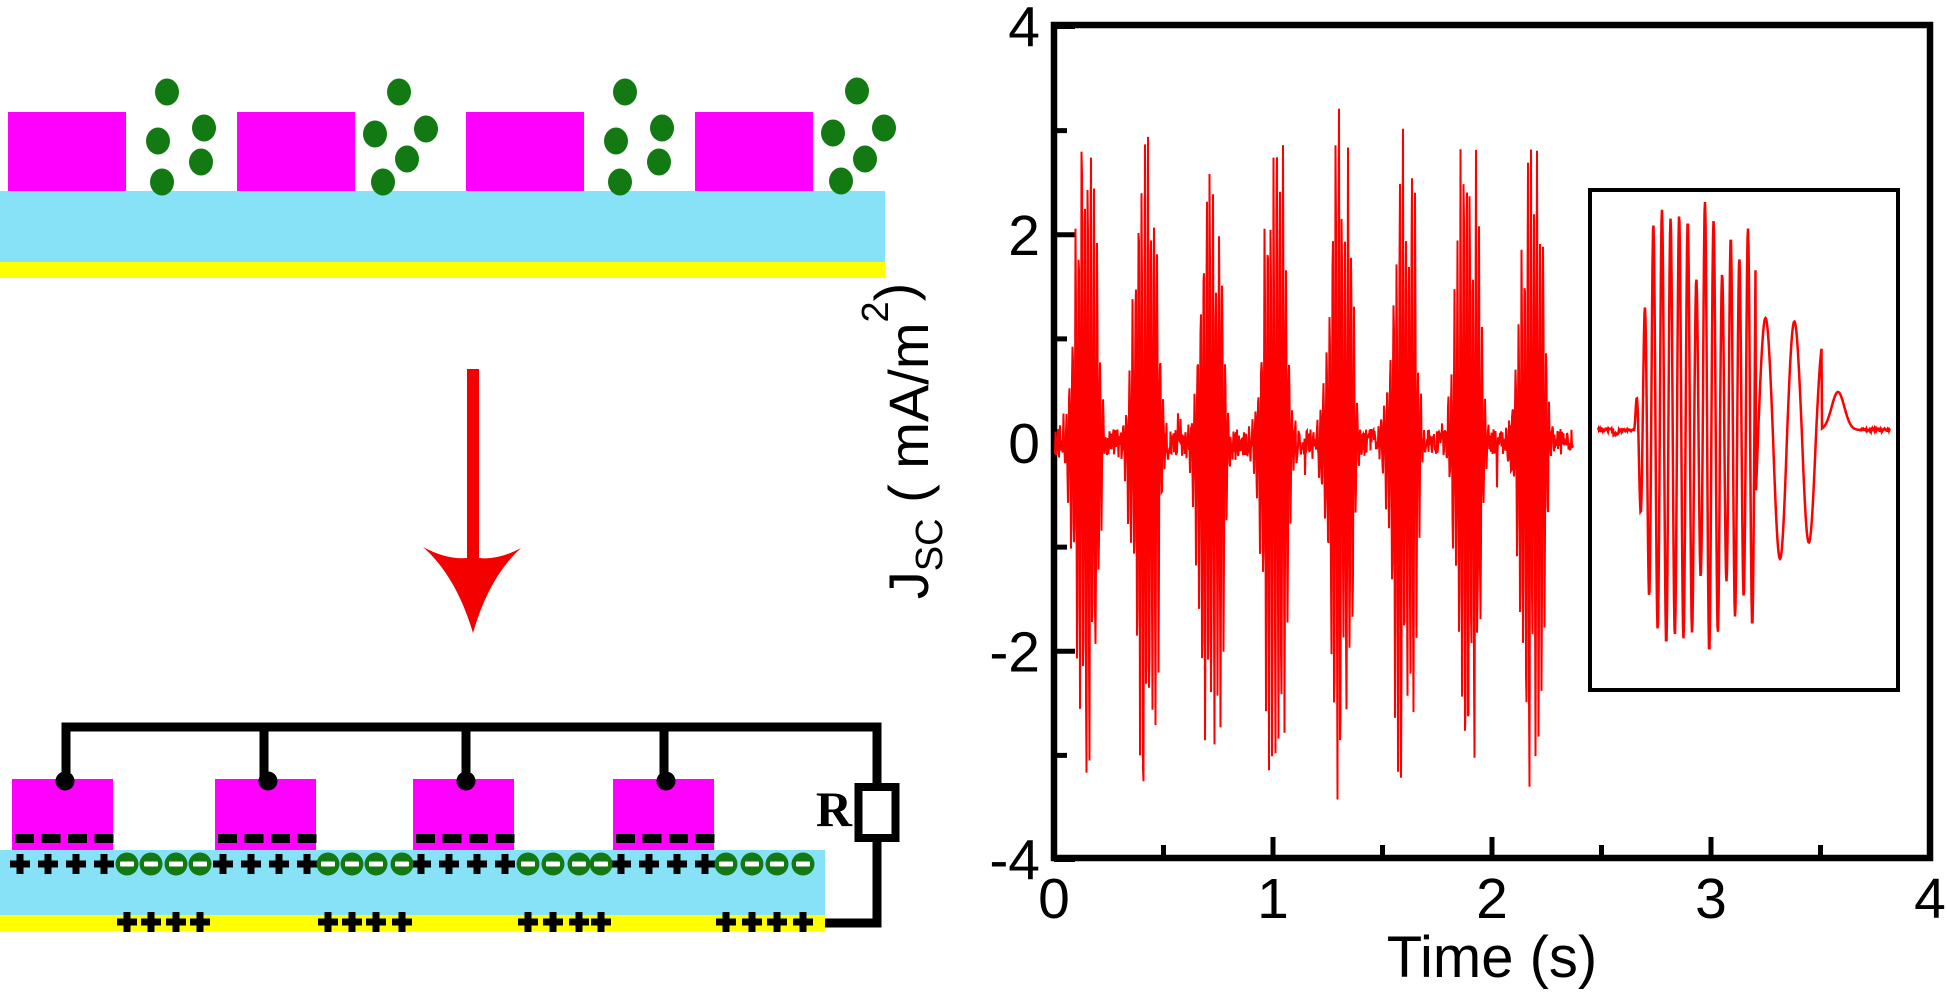  What do you see at coordinates (442, 226) in the screenshot?
I see `top-substrate-layer` at bounding box center [442, 226].